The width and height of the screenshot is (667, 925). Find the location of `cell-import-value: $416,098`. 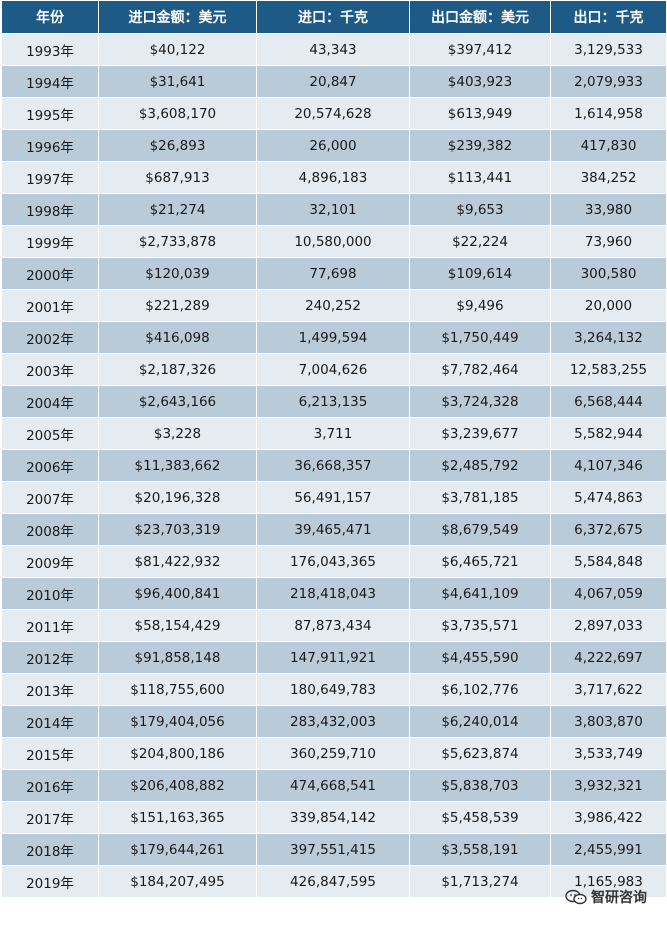

cell-import-value: $416,098 is located at coordinates (177, 337).